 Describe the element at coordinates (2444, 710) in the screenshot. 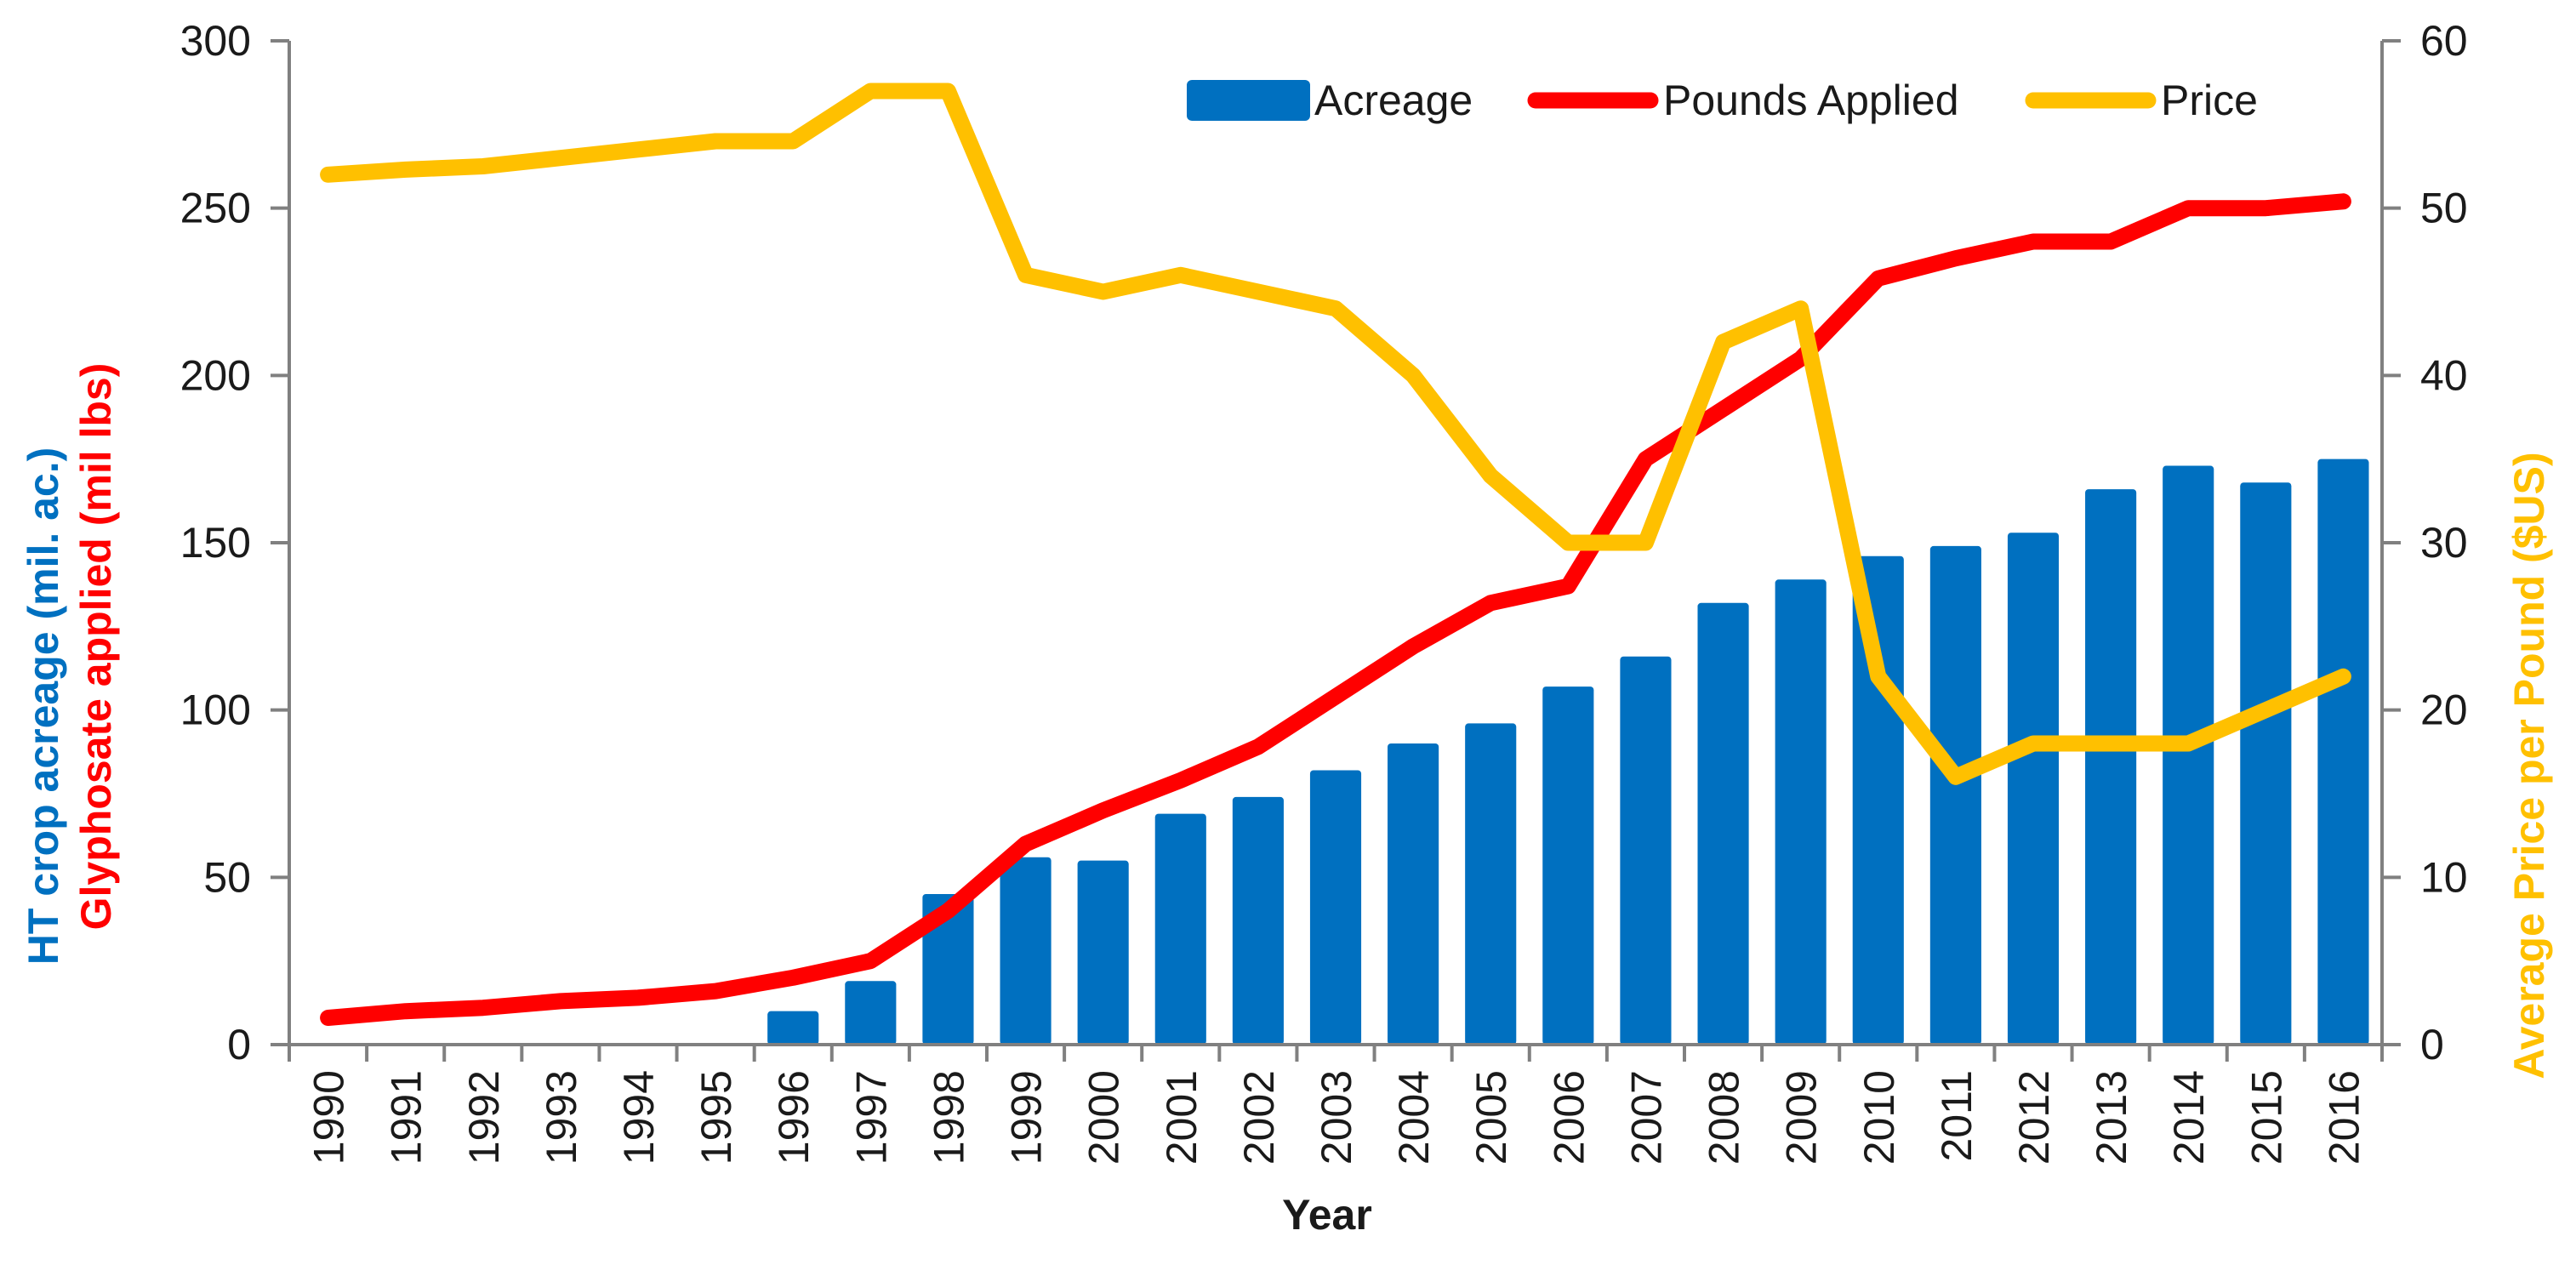

I see `right-tick-label: 20` at that location.